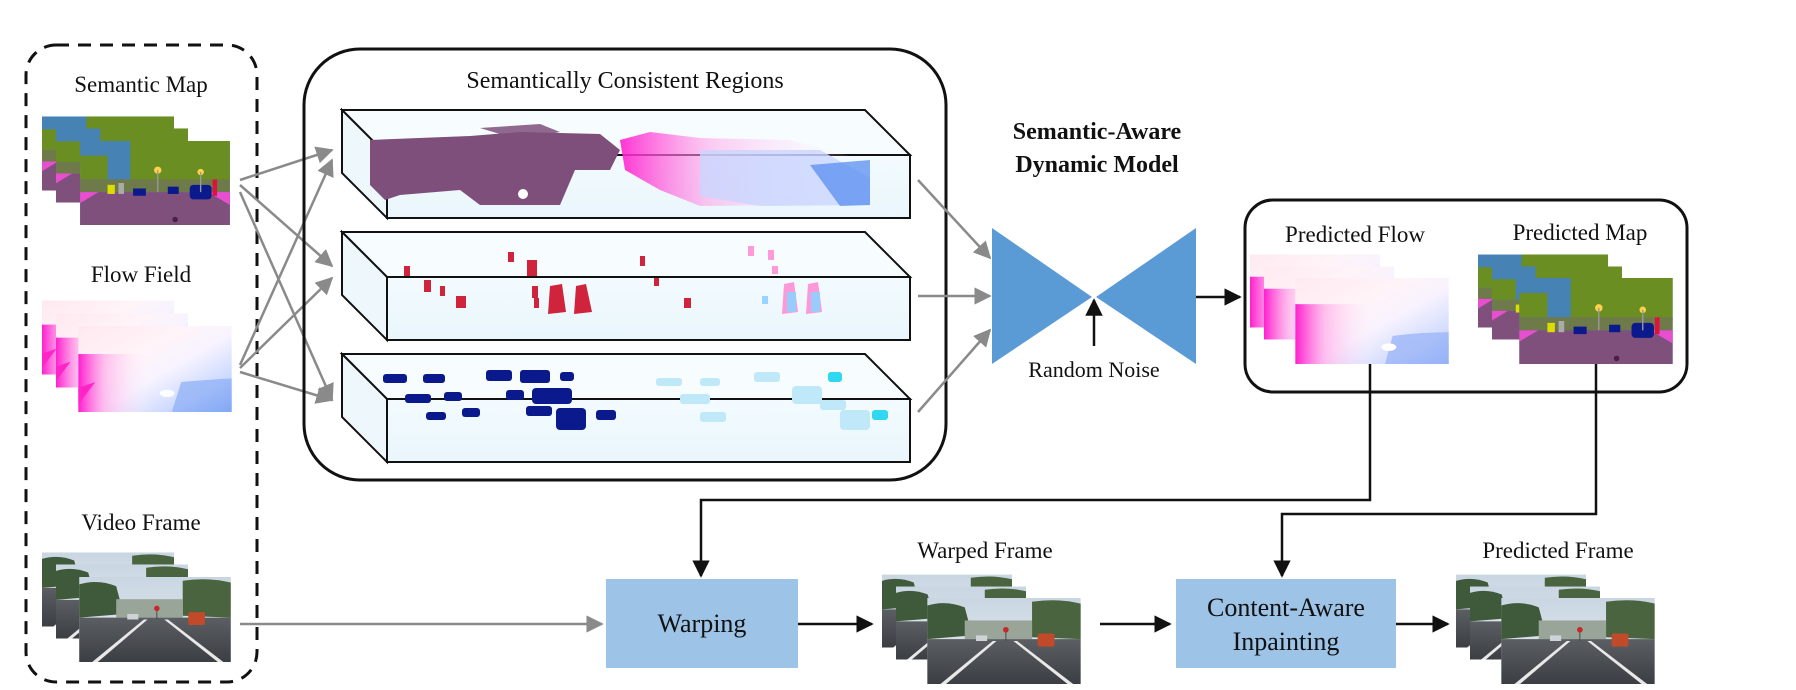  Describe the element at coordinates (626, 408) in the screenshot. I see `region-slab-cars` at that location.